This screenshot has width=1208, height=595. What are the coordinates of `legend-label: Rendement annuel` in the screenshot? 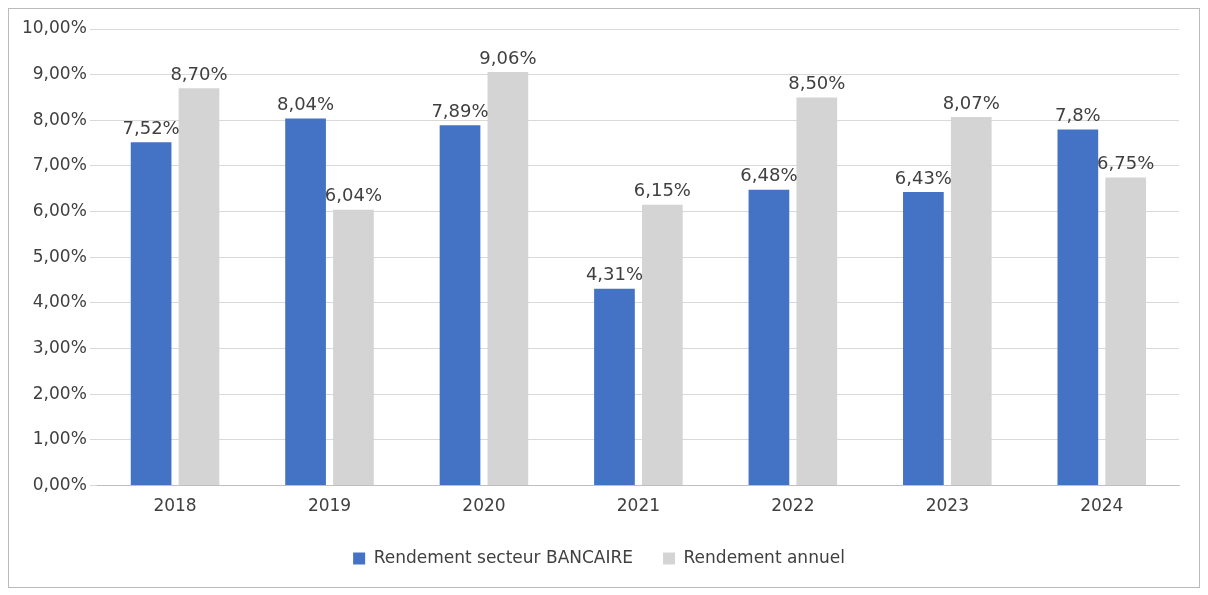 It's located at (764, 556).